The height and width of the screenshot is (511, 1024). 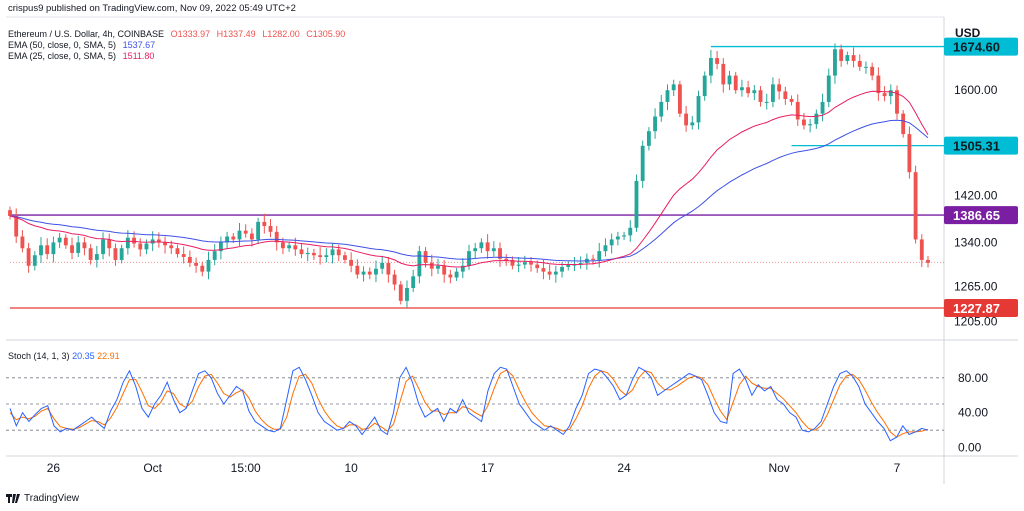 I want to click on time-tick-label: 17, so click(x=488, y=468).